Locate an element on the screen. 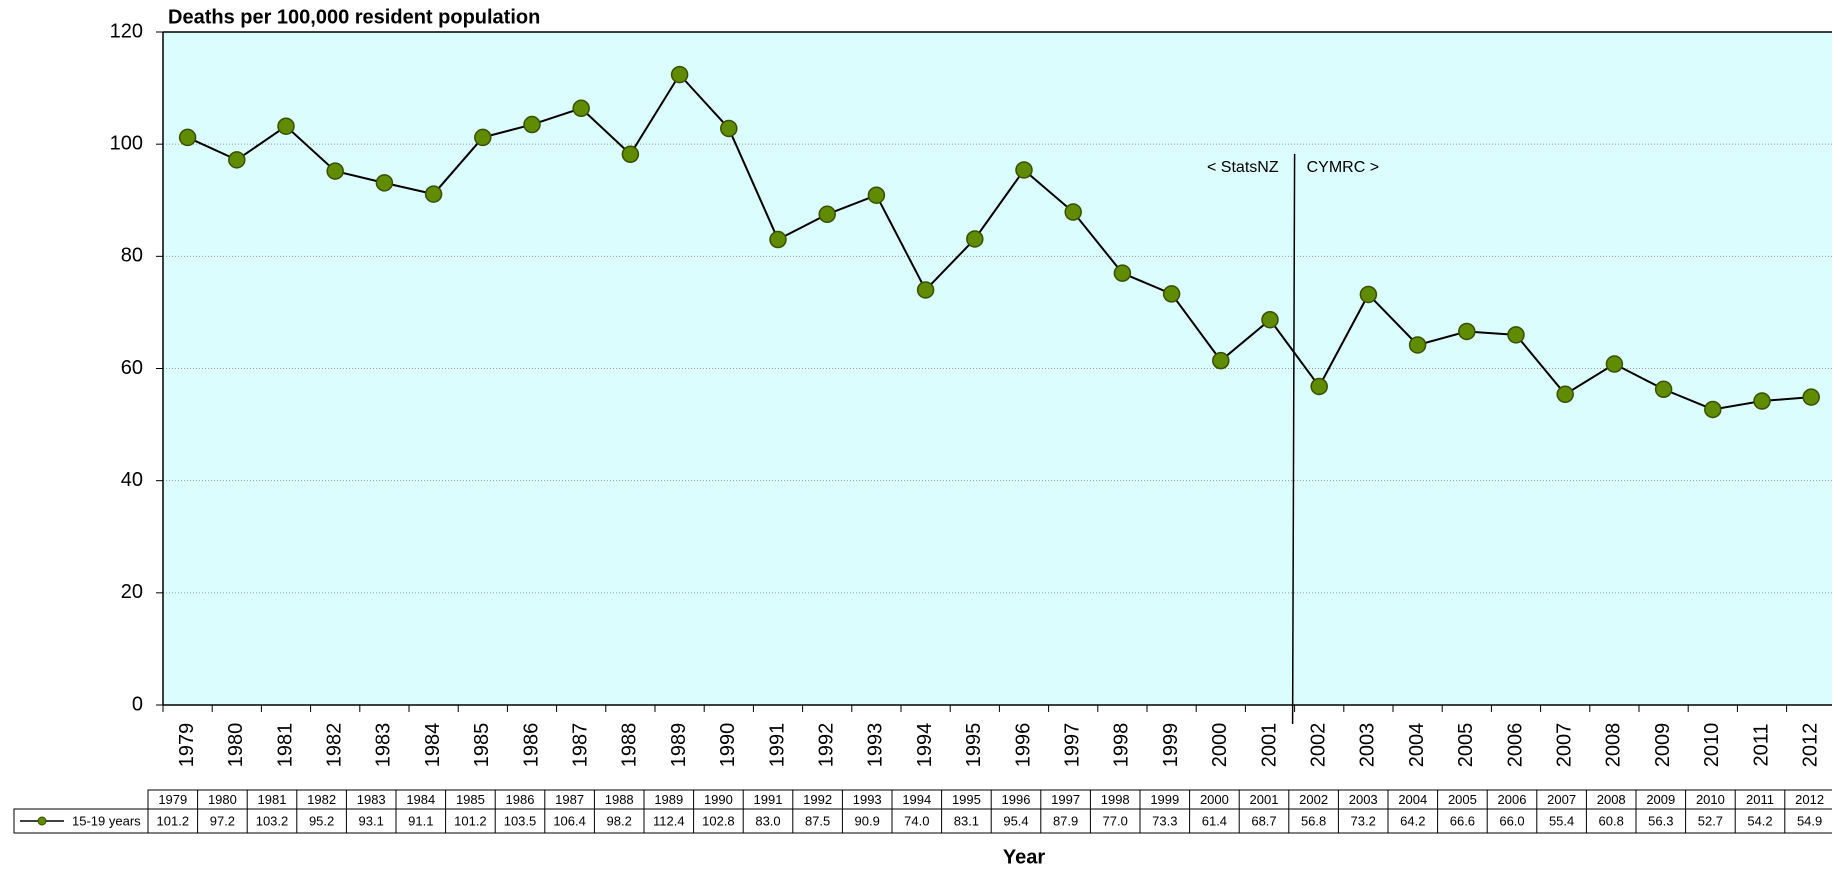  x-tick-label: 1994 is located at coordinates (925, 745).